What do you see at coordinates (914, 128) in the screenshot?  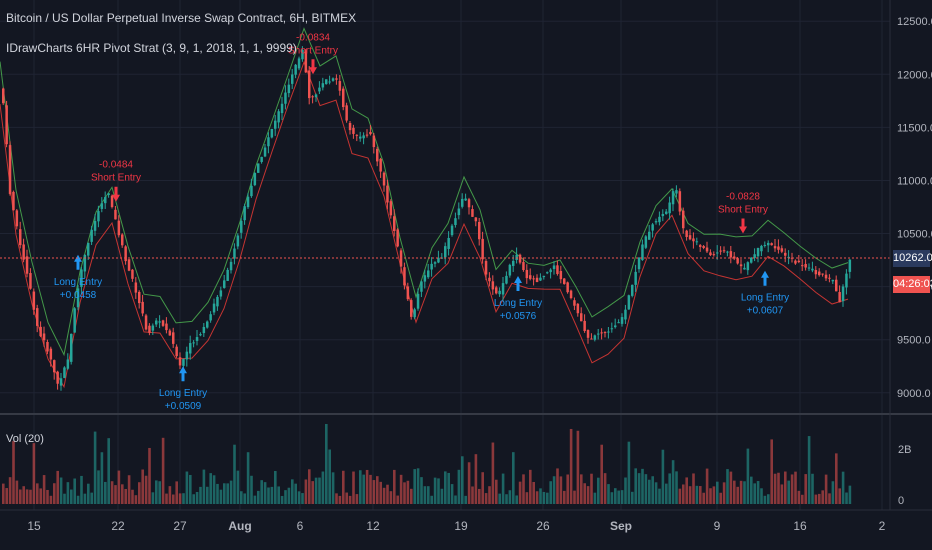 I see `price-tick-label: 11500.0` at bounding box center [914, 128].